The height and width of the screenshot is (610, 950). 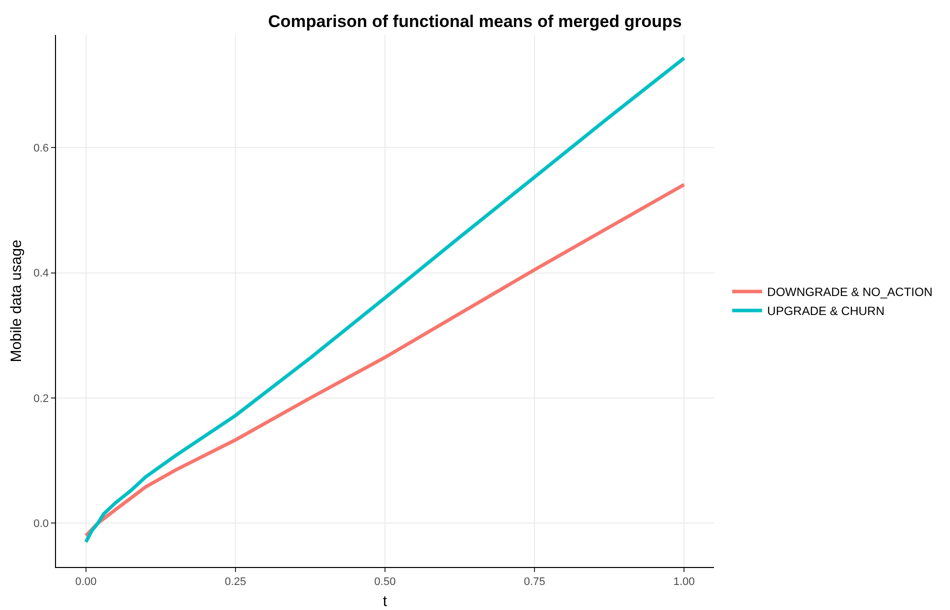 What do you see at coordinates (41, 274) in the screenshot?
I see `y-tick-label: 0.4` at bounding box center [41, 274].